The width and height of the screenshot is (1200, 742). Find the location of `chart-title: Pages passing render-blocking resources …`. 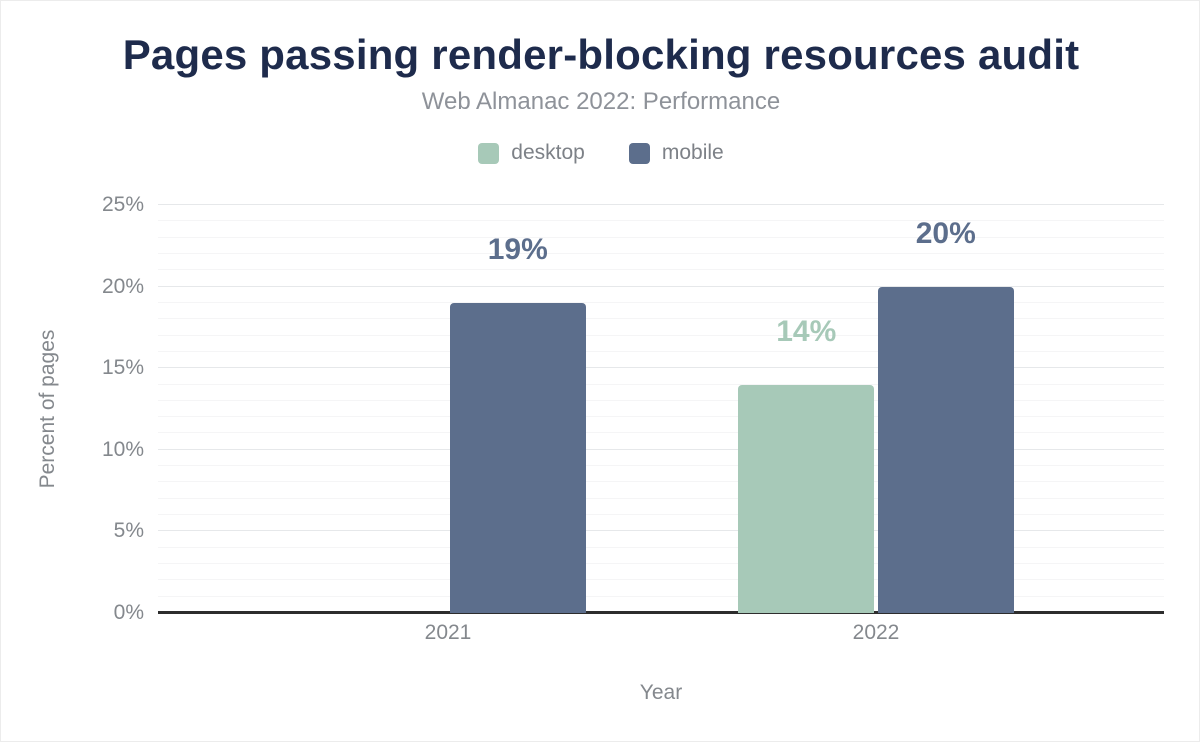

chart-title: Pages passing render-blocking resources … is located at coordinates (601, 54).